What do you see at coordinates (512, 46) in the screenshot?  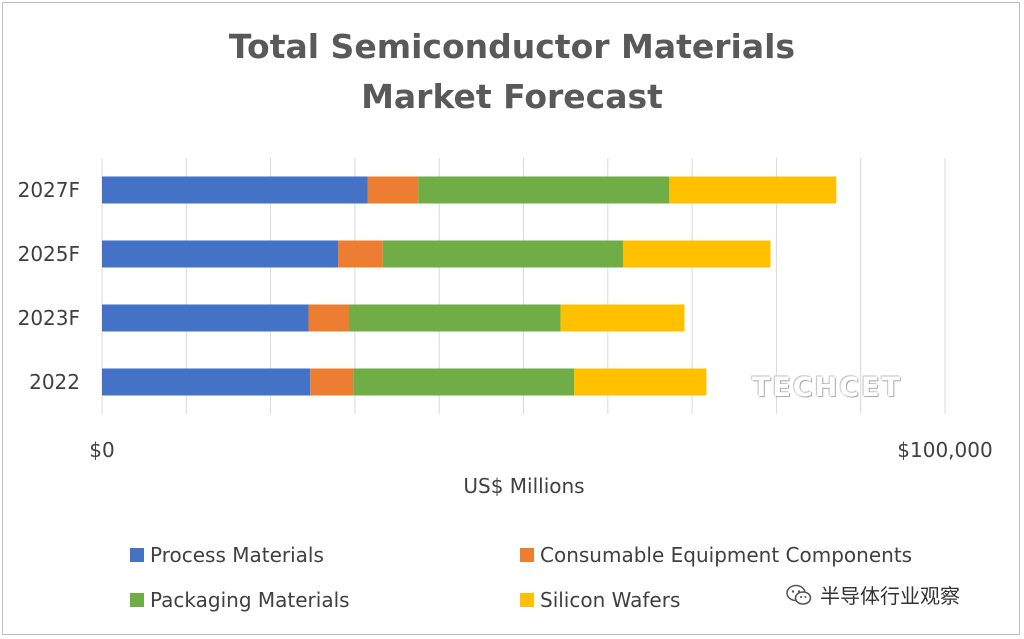 I see `chart-title-line-1: Total Semiconductor Materials` at bounding box center [512, 46].